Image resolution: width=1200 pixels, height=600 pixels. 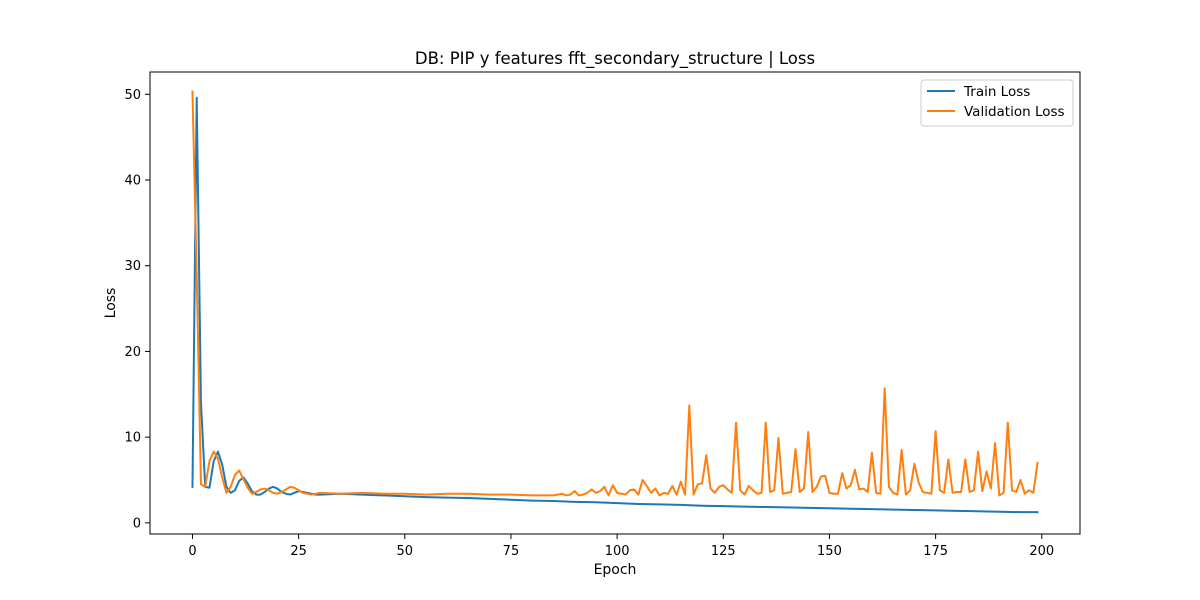 I want to click on x-tick-label: 25, so click(x=298, y=551).